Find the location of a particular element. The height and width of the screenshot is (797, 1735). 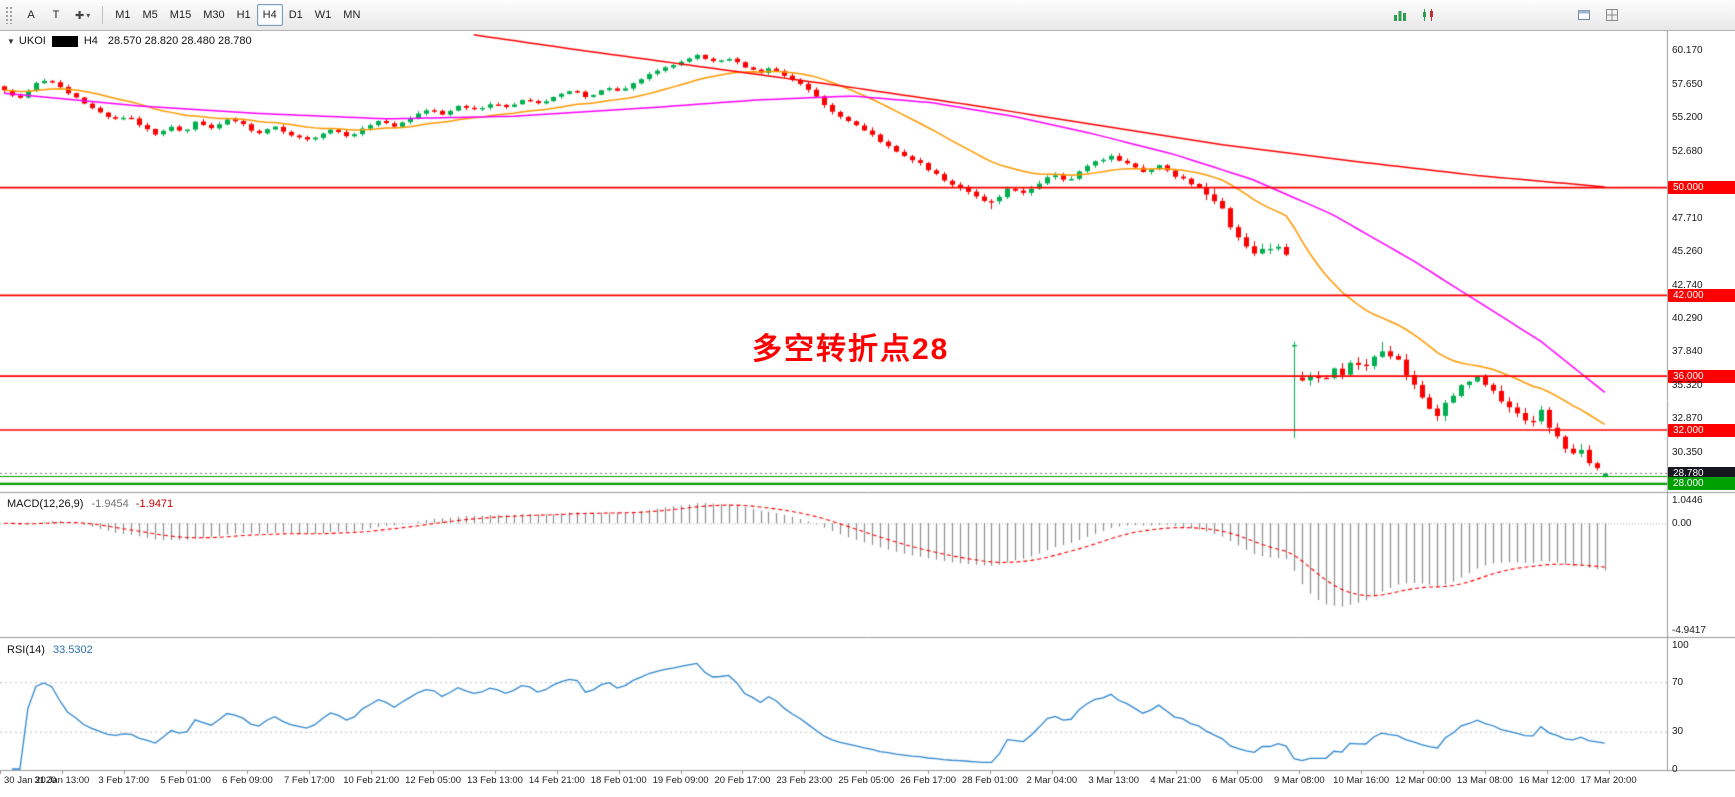

tf-button-m15: M15 is located at coordinates (180, 15).